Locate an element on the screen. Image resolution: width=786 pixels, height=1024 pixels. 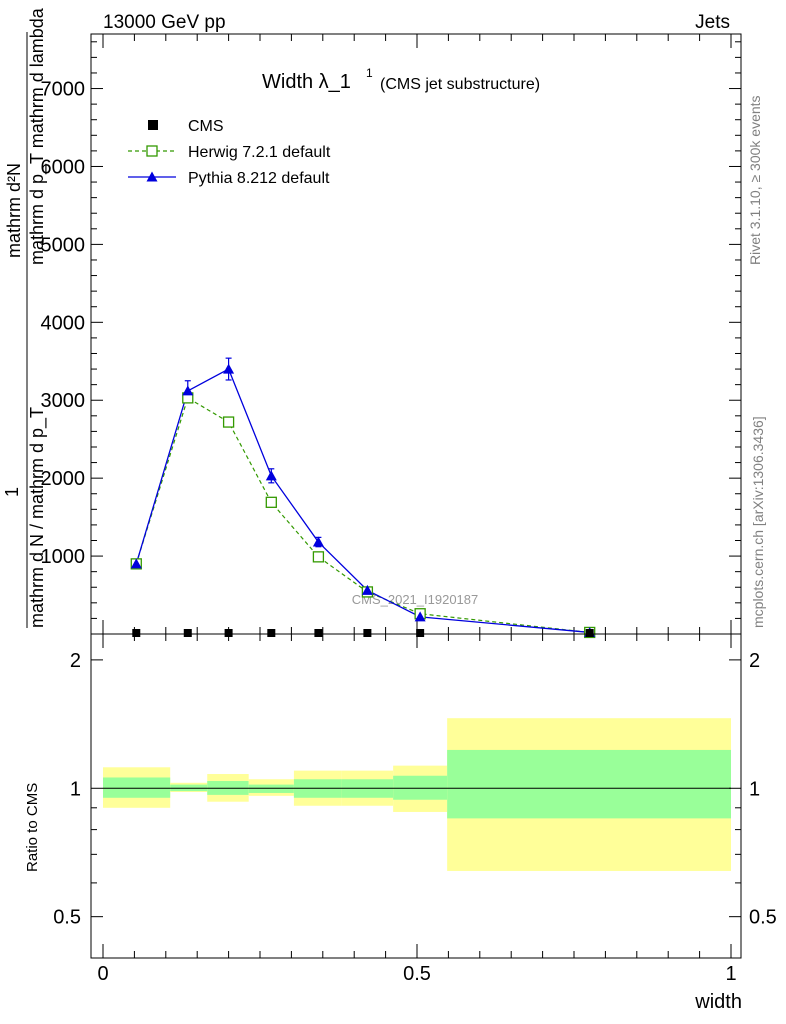
energy-label: 13000 GeV pp is located at coordinates (164, 22).